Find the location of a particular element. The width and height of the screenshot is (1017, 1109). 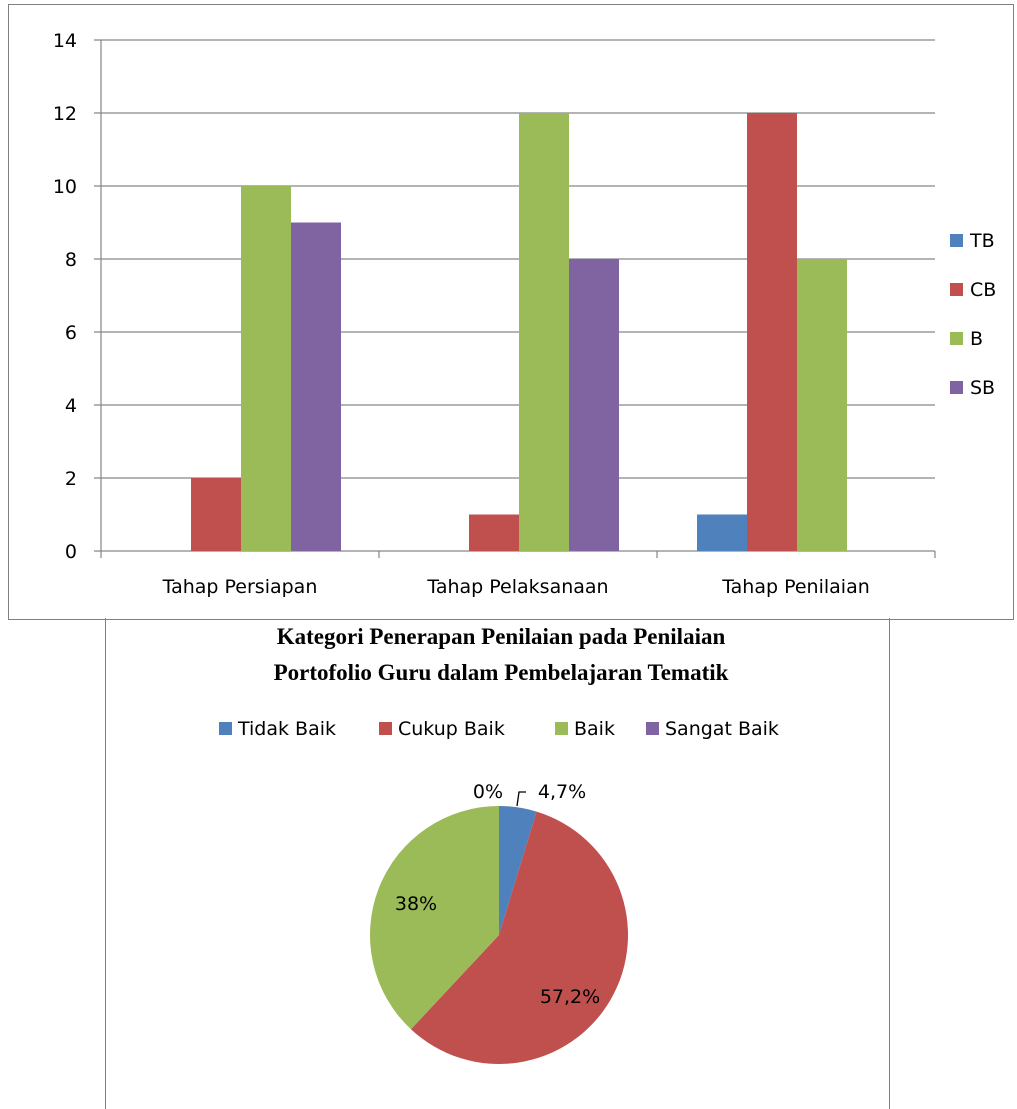

y-tick-label: 12 is located at coordinates (65, 114).